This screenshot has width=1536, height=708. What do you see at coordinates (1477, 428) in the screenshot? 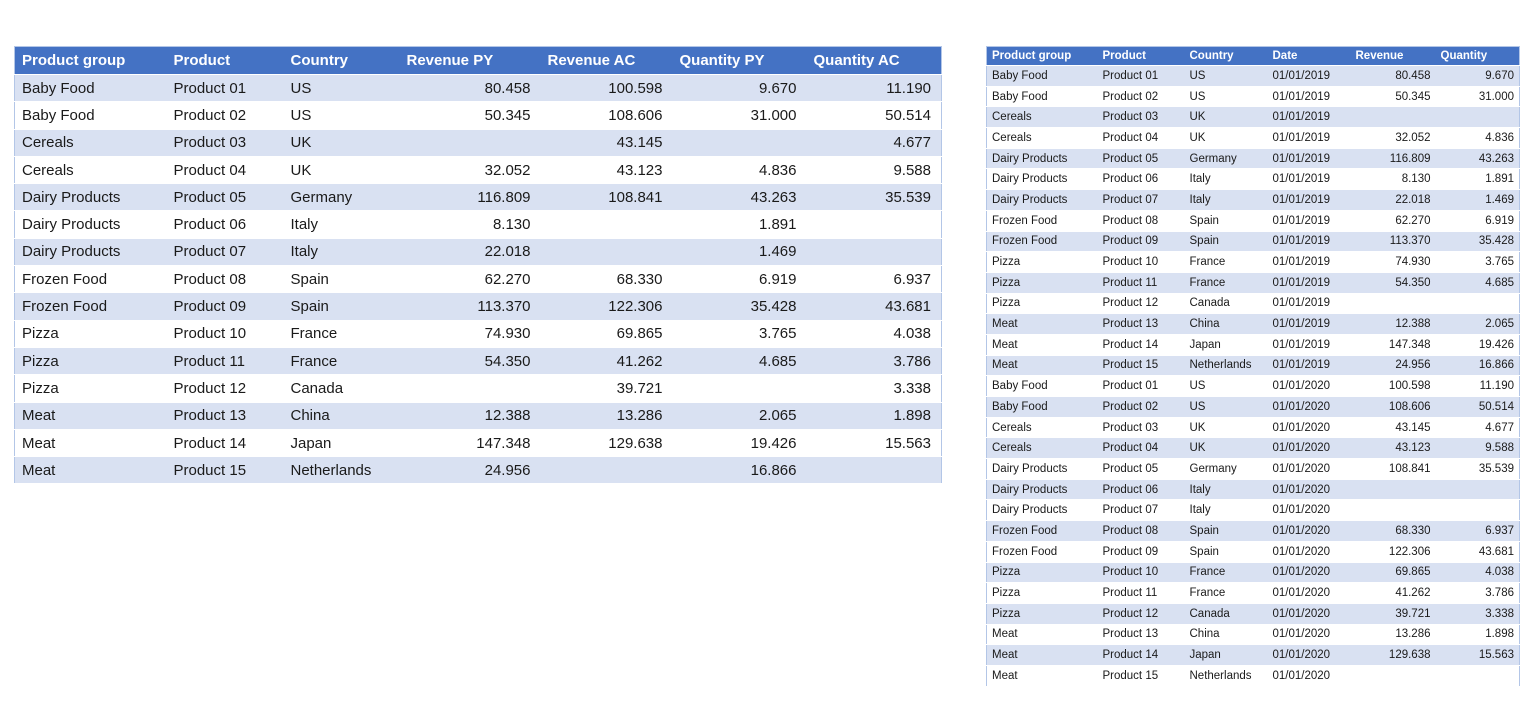
I see `table-cell: 4.677` at bounding box center [1477, 428].